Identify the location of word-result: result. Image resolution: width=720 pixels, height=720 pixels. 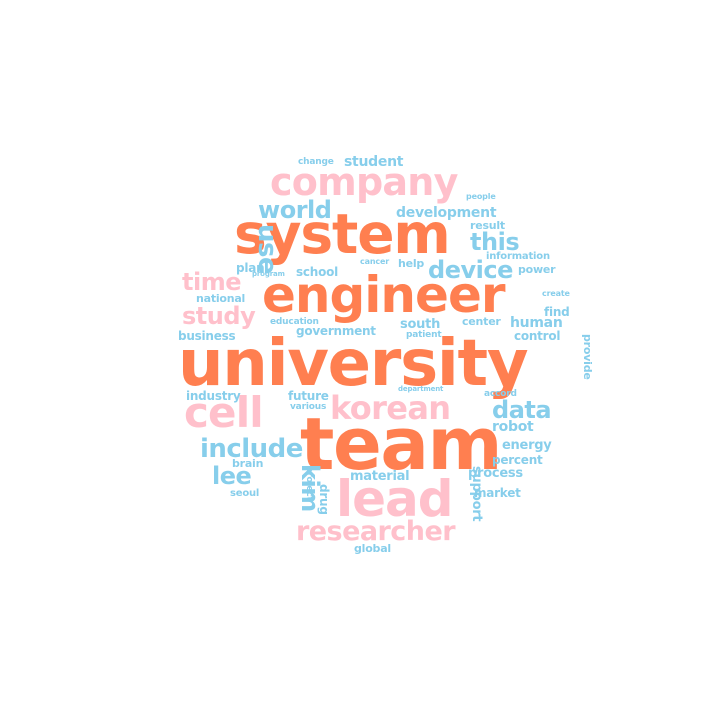
(487, 225).